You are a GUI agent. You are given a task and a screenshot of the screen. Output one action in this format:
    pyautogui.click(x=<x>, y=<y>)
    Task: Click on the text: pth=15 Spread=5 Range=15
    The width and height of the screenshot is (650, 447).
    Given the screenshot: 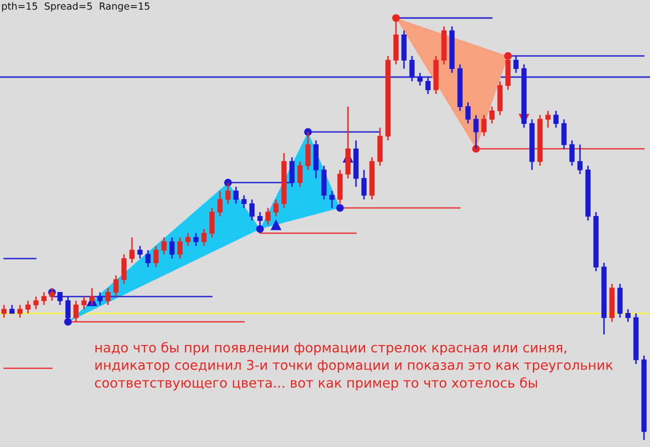 What is the action you would take?
    pyautogui.click(x=76, y=7)
    